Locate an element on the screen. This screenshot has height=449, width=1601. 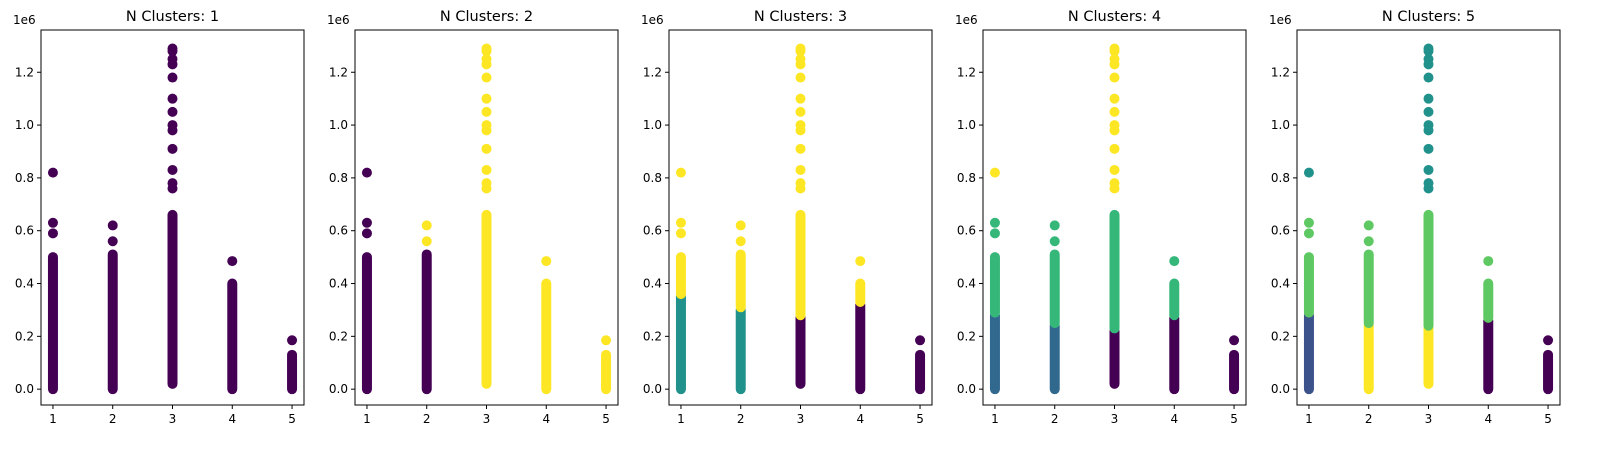
chart-title: N Clusters: 5 is located at coordinates (1428, 17).